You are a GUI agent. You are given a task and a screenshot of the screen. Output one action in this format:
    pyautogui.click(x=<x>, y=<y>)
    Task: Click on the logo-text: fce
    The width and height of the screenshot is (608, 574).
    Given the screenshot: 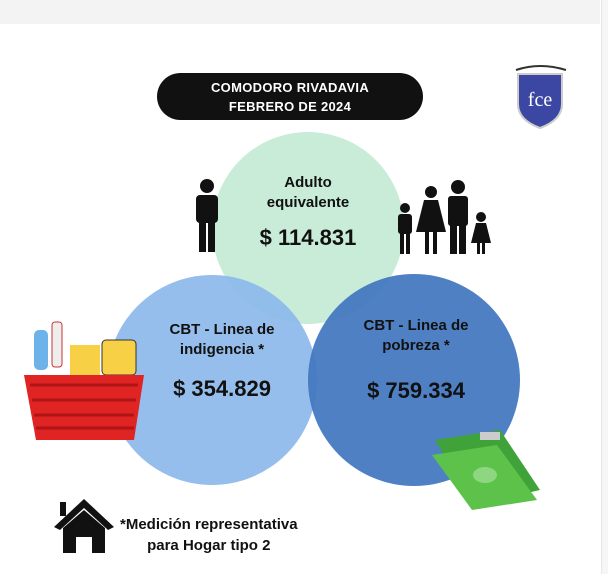 What is the action you would take?
    pyautogui.click(x=540, y=100)
    